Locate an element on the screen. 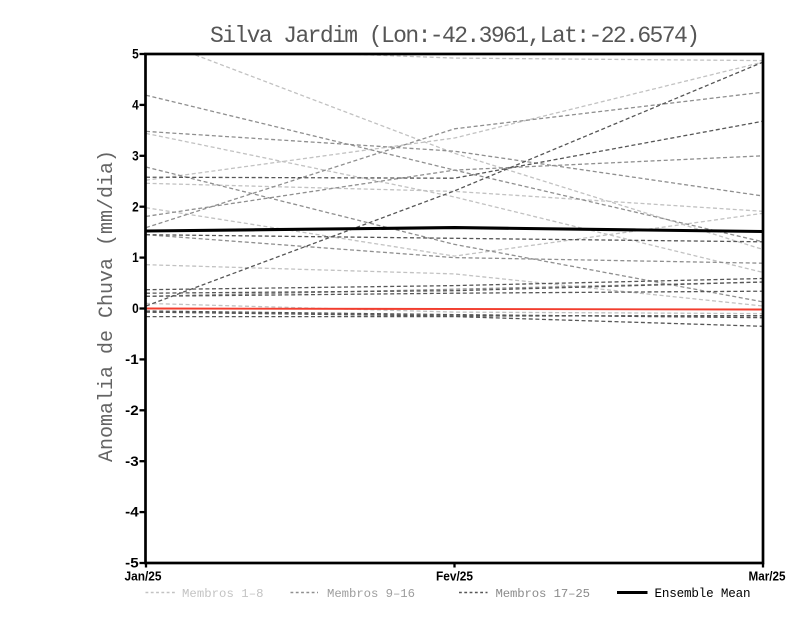  svg-text: 4 is located at coordinates (135, 105).